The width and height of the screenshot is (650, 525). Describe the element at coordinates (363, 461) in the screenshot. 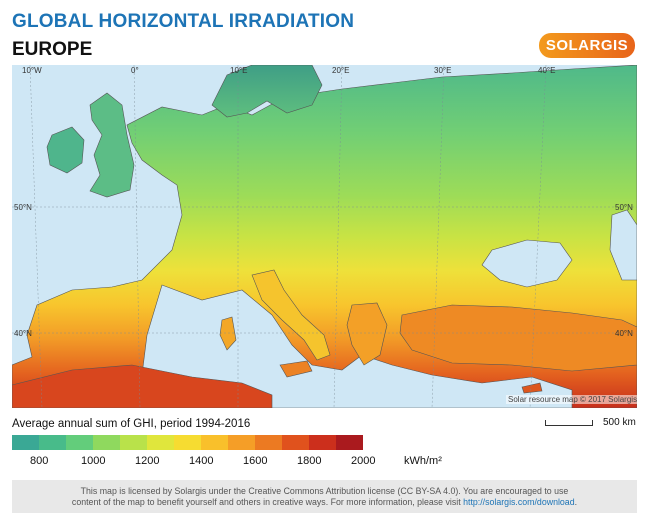

I see `legend-tick-2000: 2000` at that location.